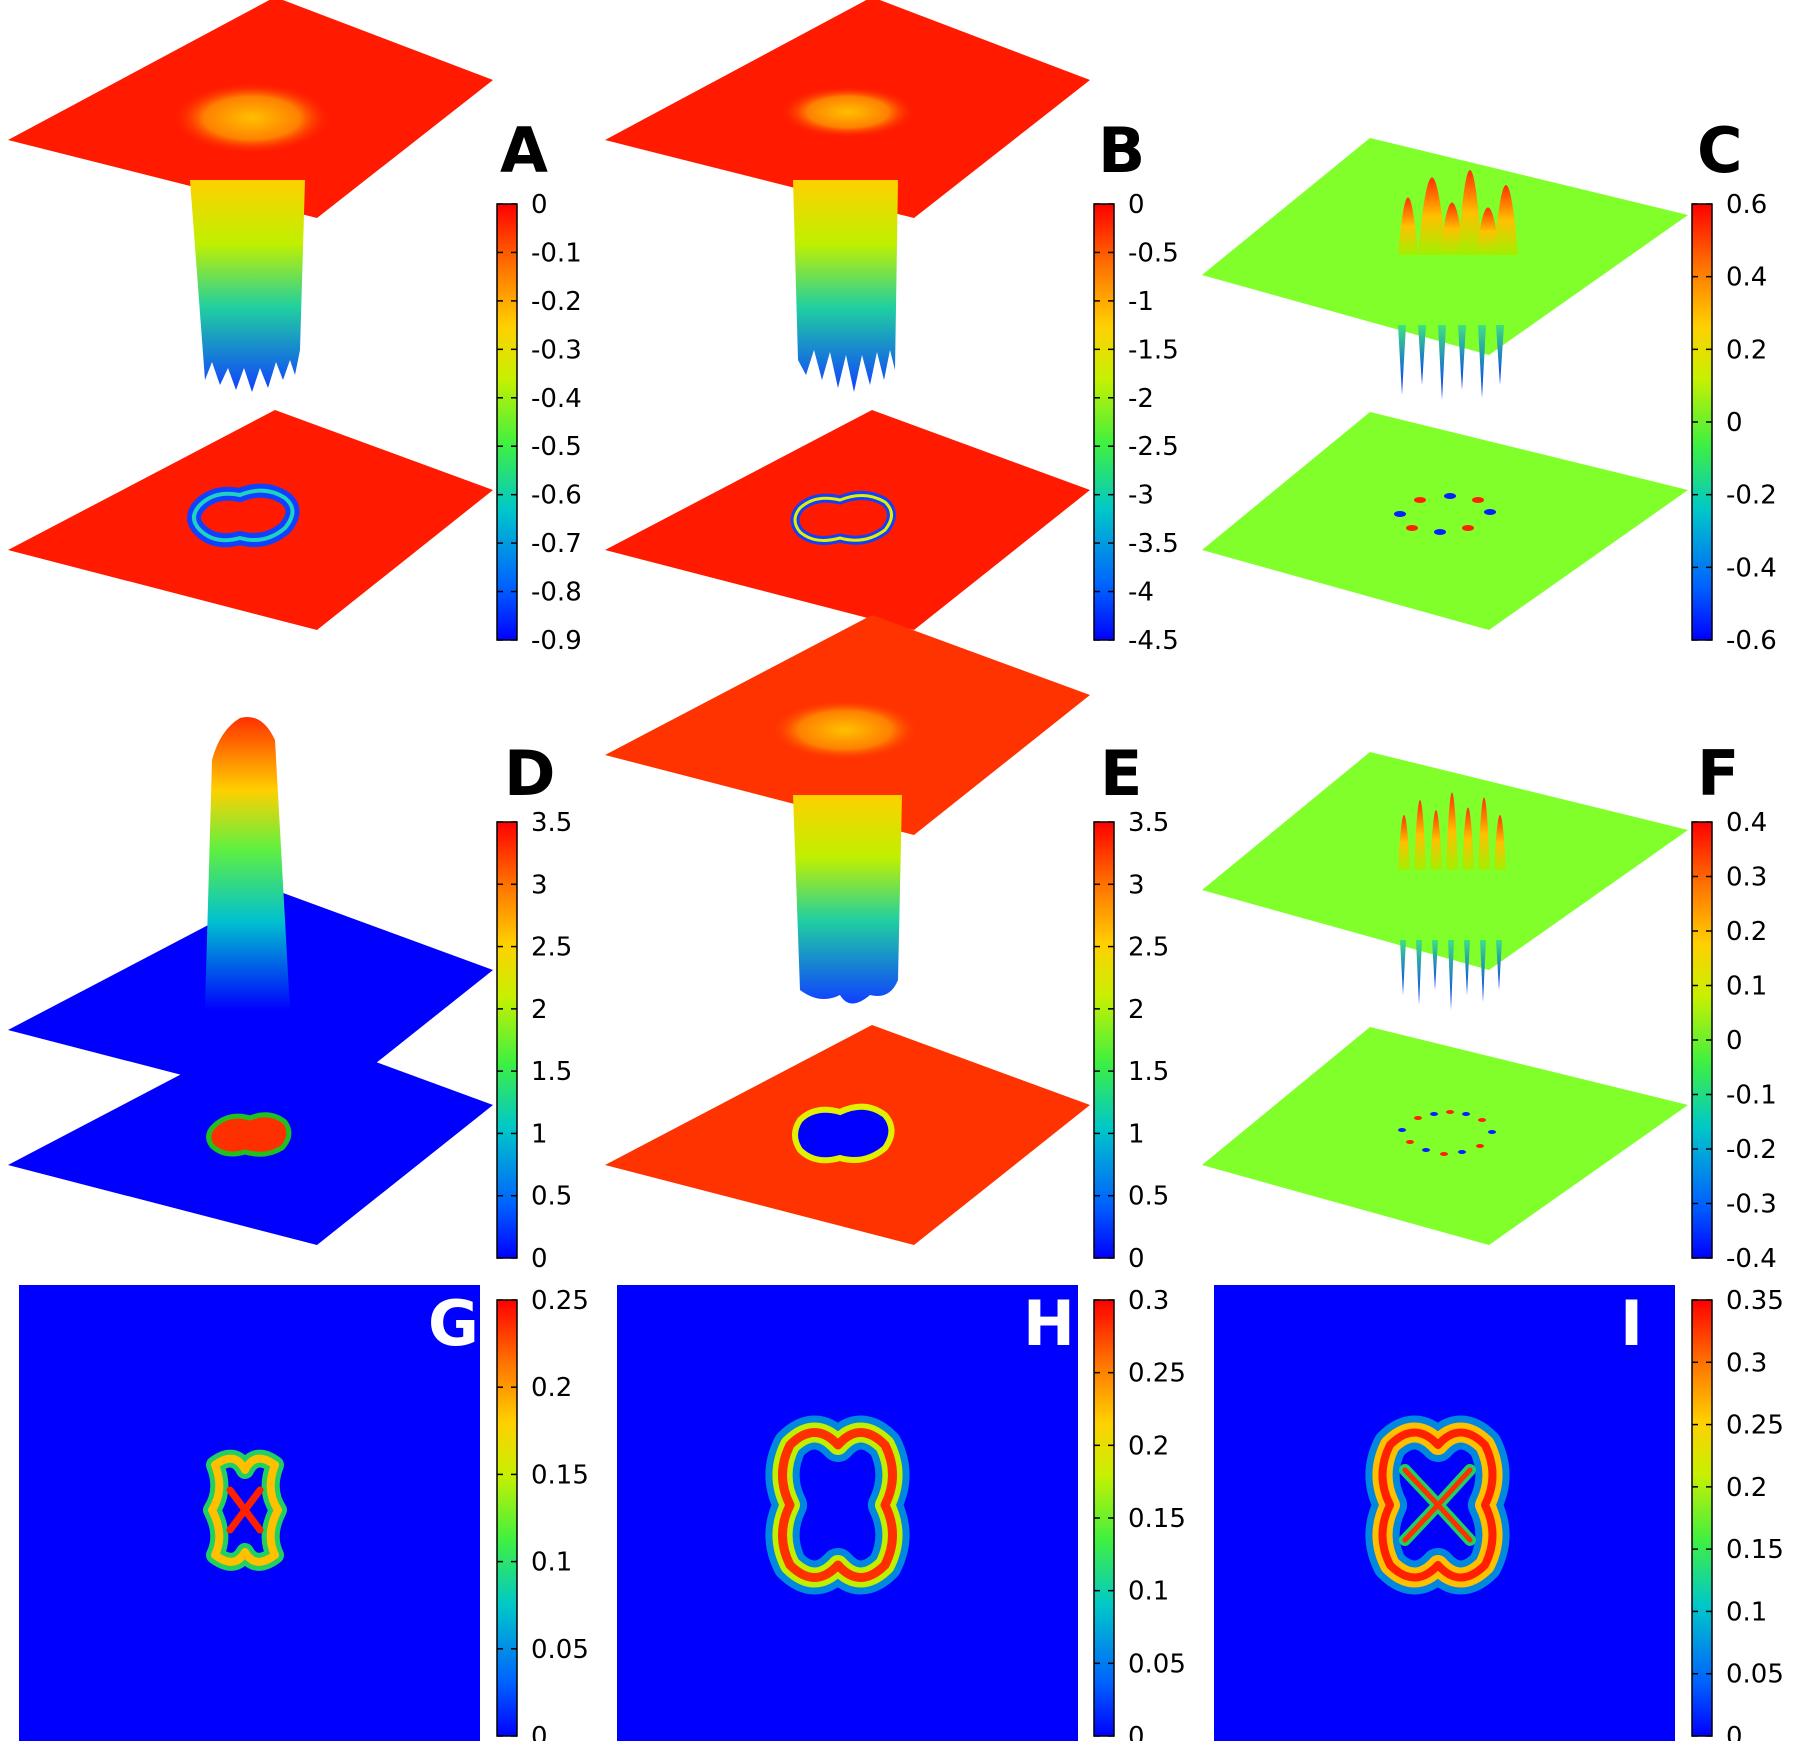  I want to click on panel-a-well, so click(247, 286).